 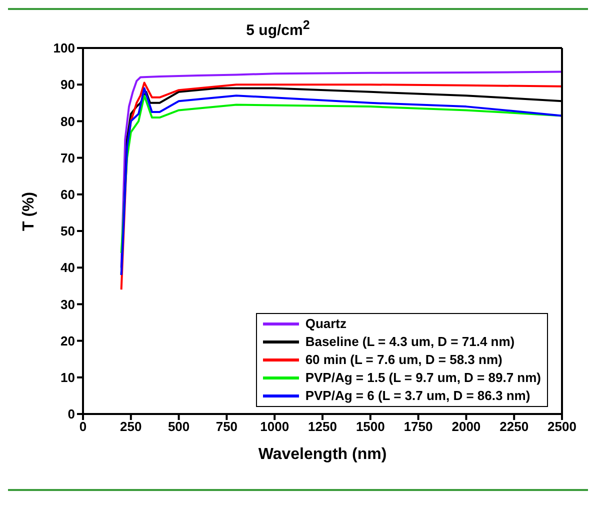 I want to click on y-tick-label: 0, so click(x=71, y=414).